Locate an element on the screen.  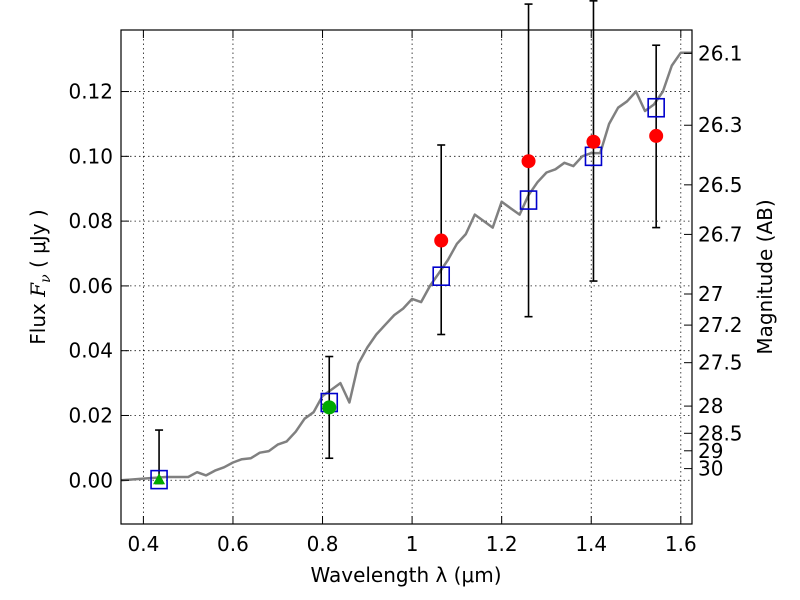
y-tick-label: 0.04 is located at coordinates (90, 351).